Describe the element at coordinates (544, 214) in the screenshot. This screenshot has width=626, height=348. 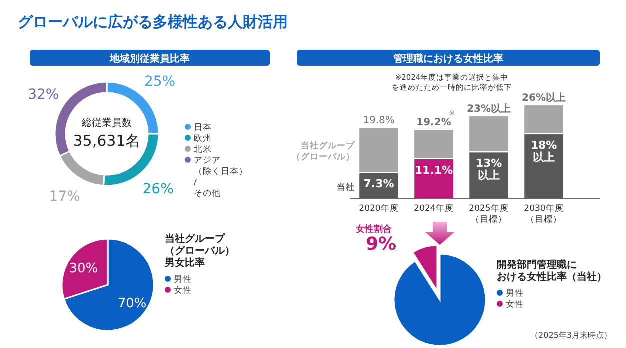
I see `x-tick-label: 2030年度（目標）` at that location.